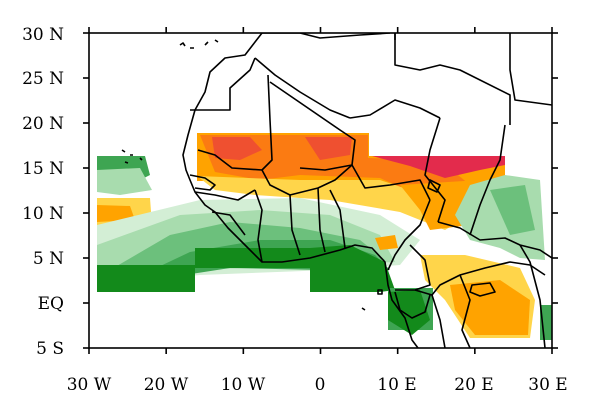  I want to click on border-ivory, so click(258, 226).